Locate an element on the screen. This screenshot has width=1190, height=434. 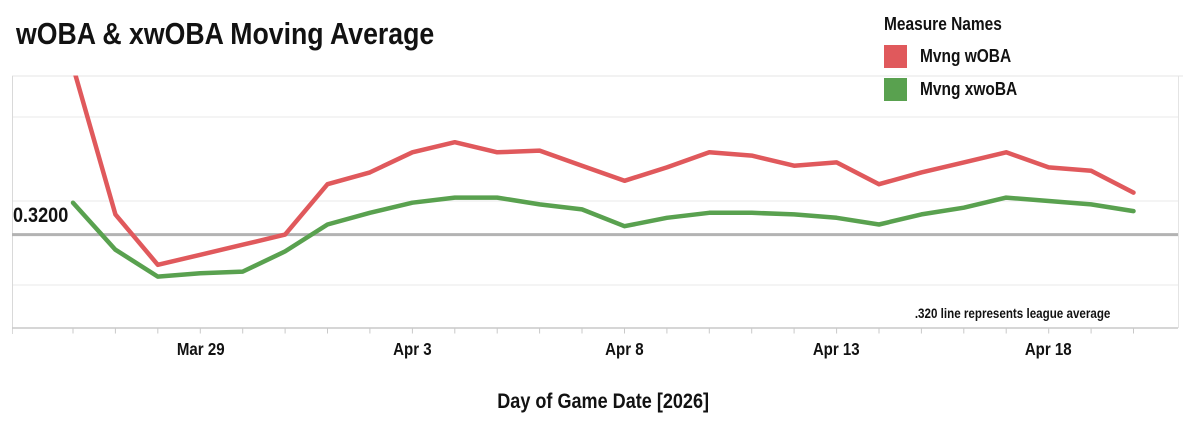
legend-item-mvng-xwoba: Mvng xwoBA is located at coordinates (958, 89).